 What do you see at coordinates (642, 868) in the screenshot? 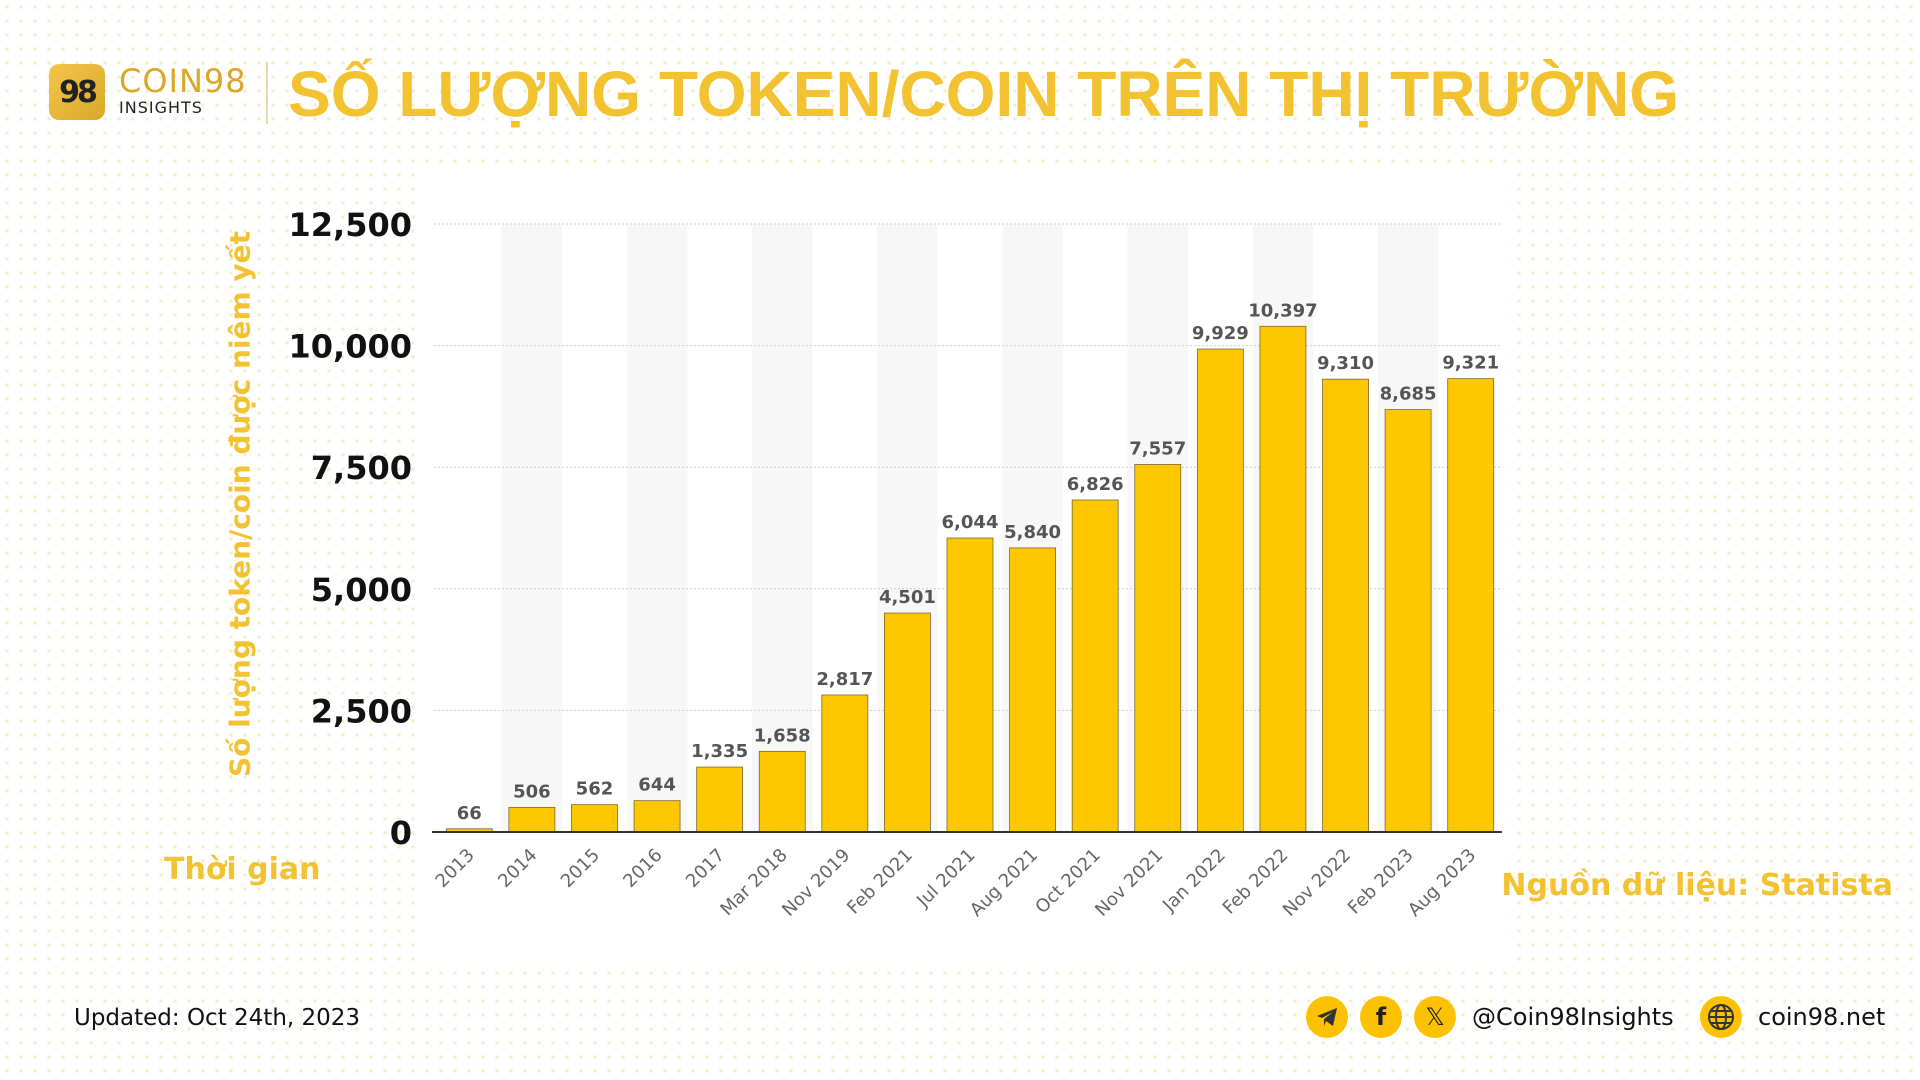
I see `x-tick-label: 2016` at bounding box center [642, 868].